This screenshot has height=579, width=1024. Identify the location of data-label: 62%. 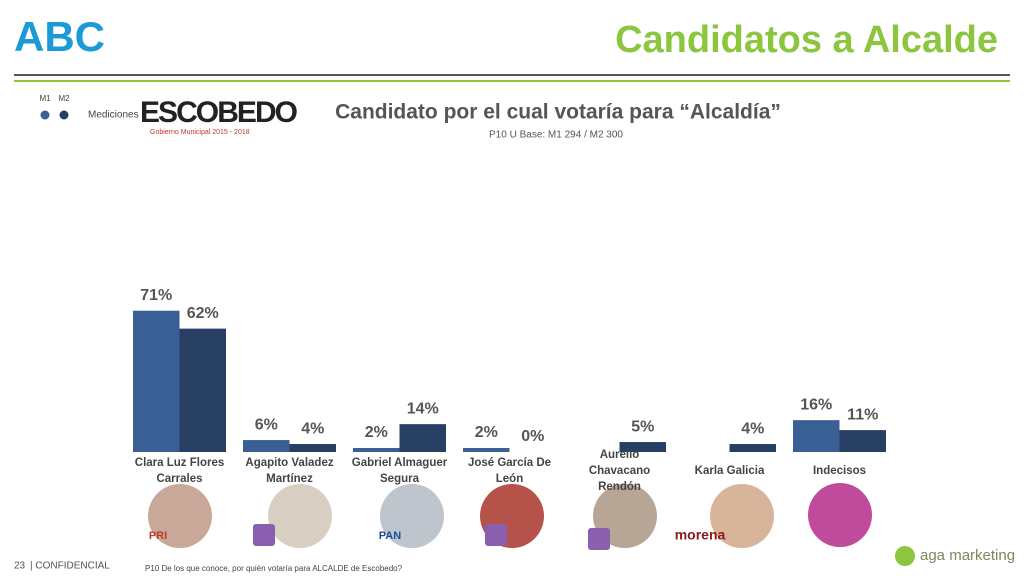
(203, 313).